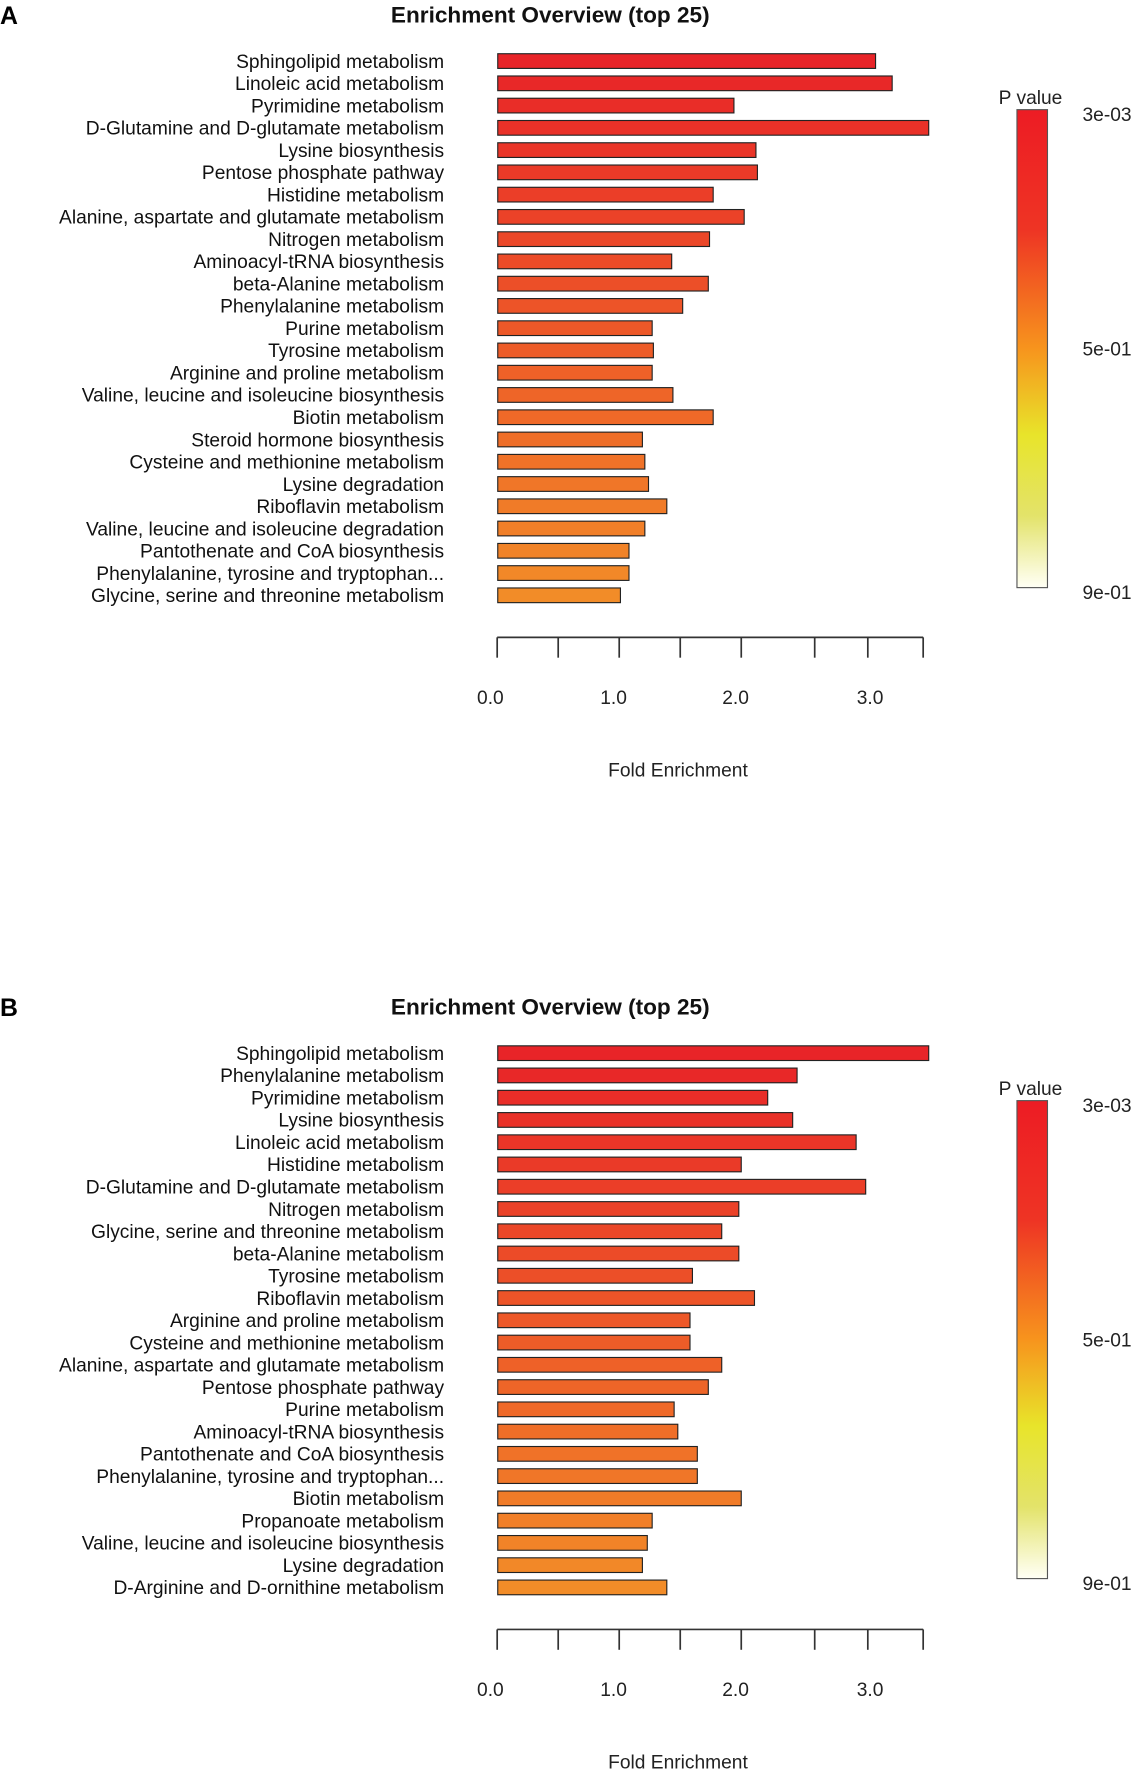 The height and width of the screenshot is (1773, 1139). Describe the element at coordinates (9, 1008) in the screenshot. I see `panel-label: B` at that location.